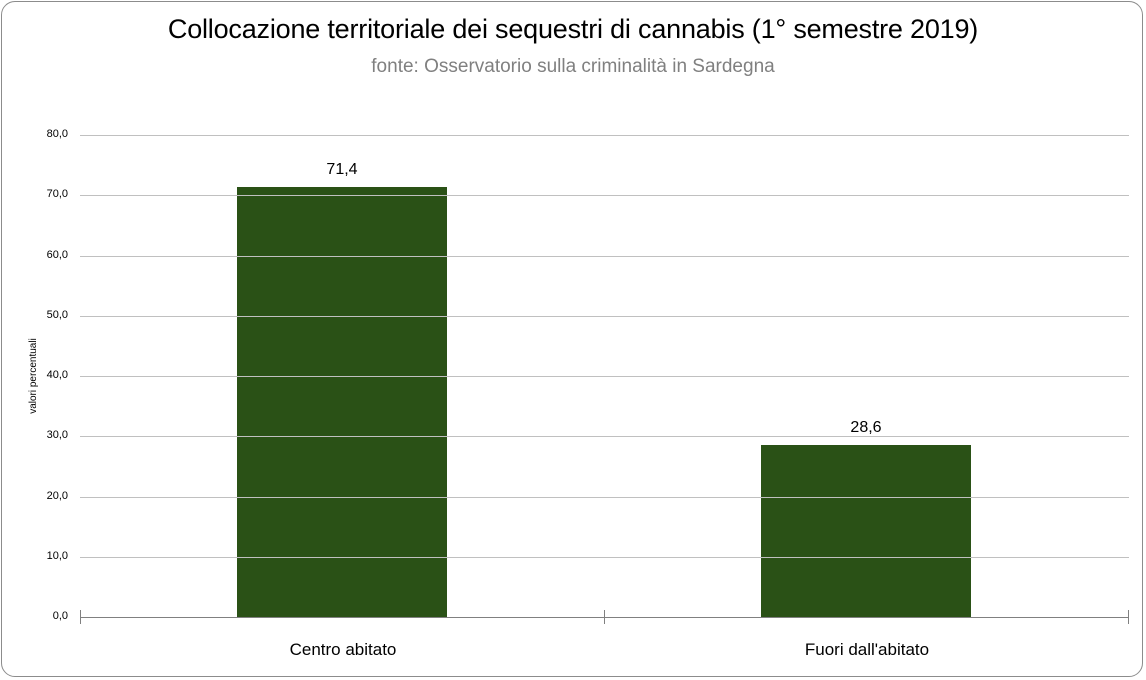  Describe the element at coordinates (57, 255) in the screenshot. I see `y-tick-label: 60,0` at that location.